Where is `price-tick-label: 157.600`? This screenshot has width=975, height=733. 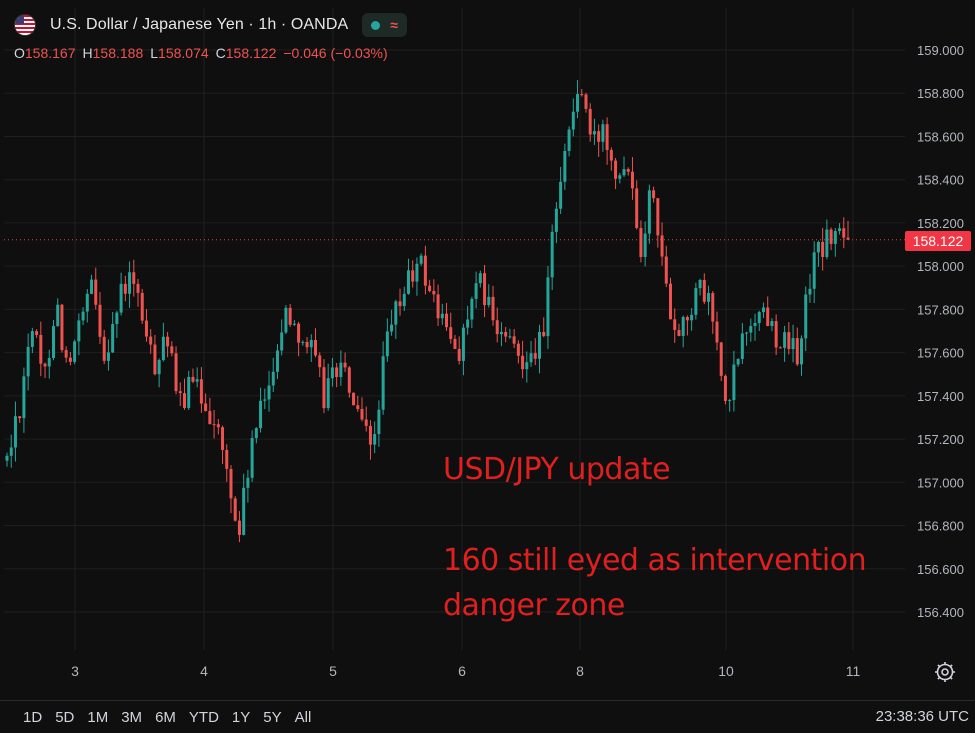
price-tick-label: 157.600 is located at coordinates (940, 353).